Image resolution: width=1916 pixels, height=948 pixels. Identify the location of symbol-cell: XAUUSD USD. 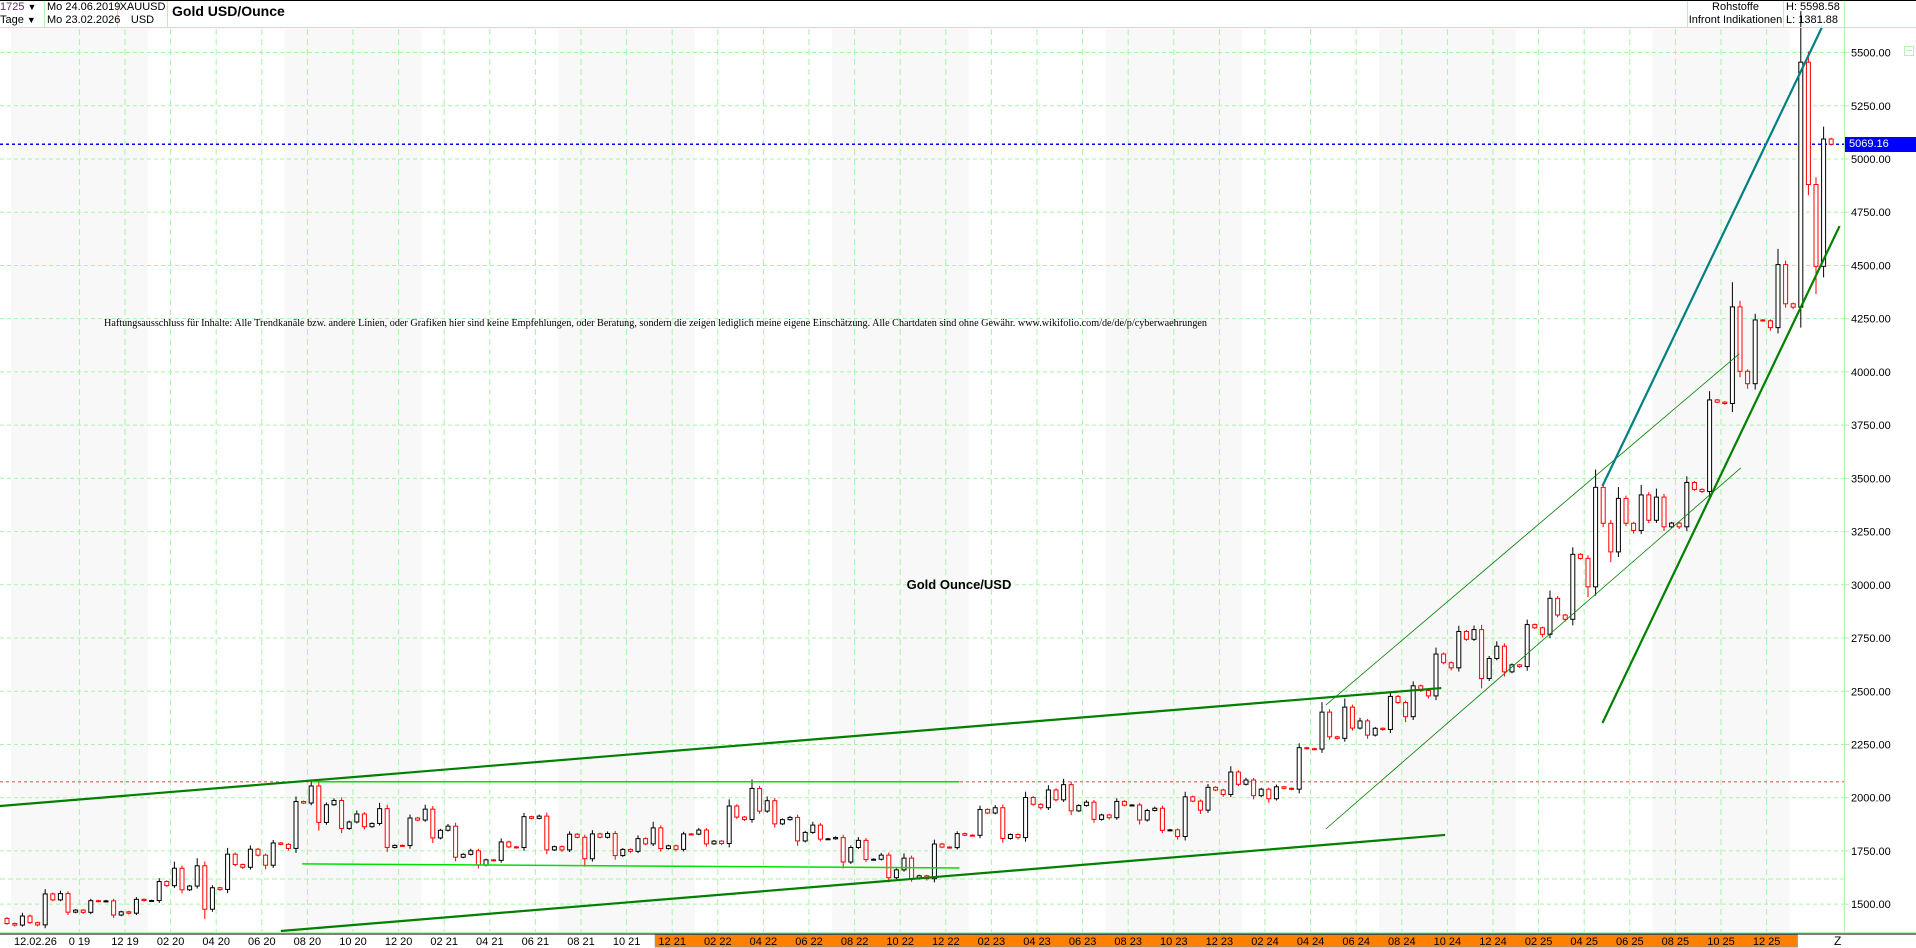
(143, 14).